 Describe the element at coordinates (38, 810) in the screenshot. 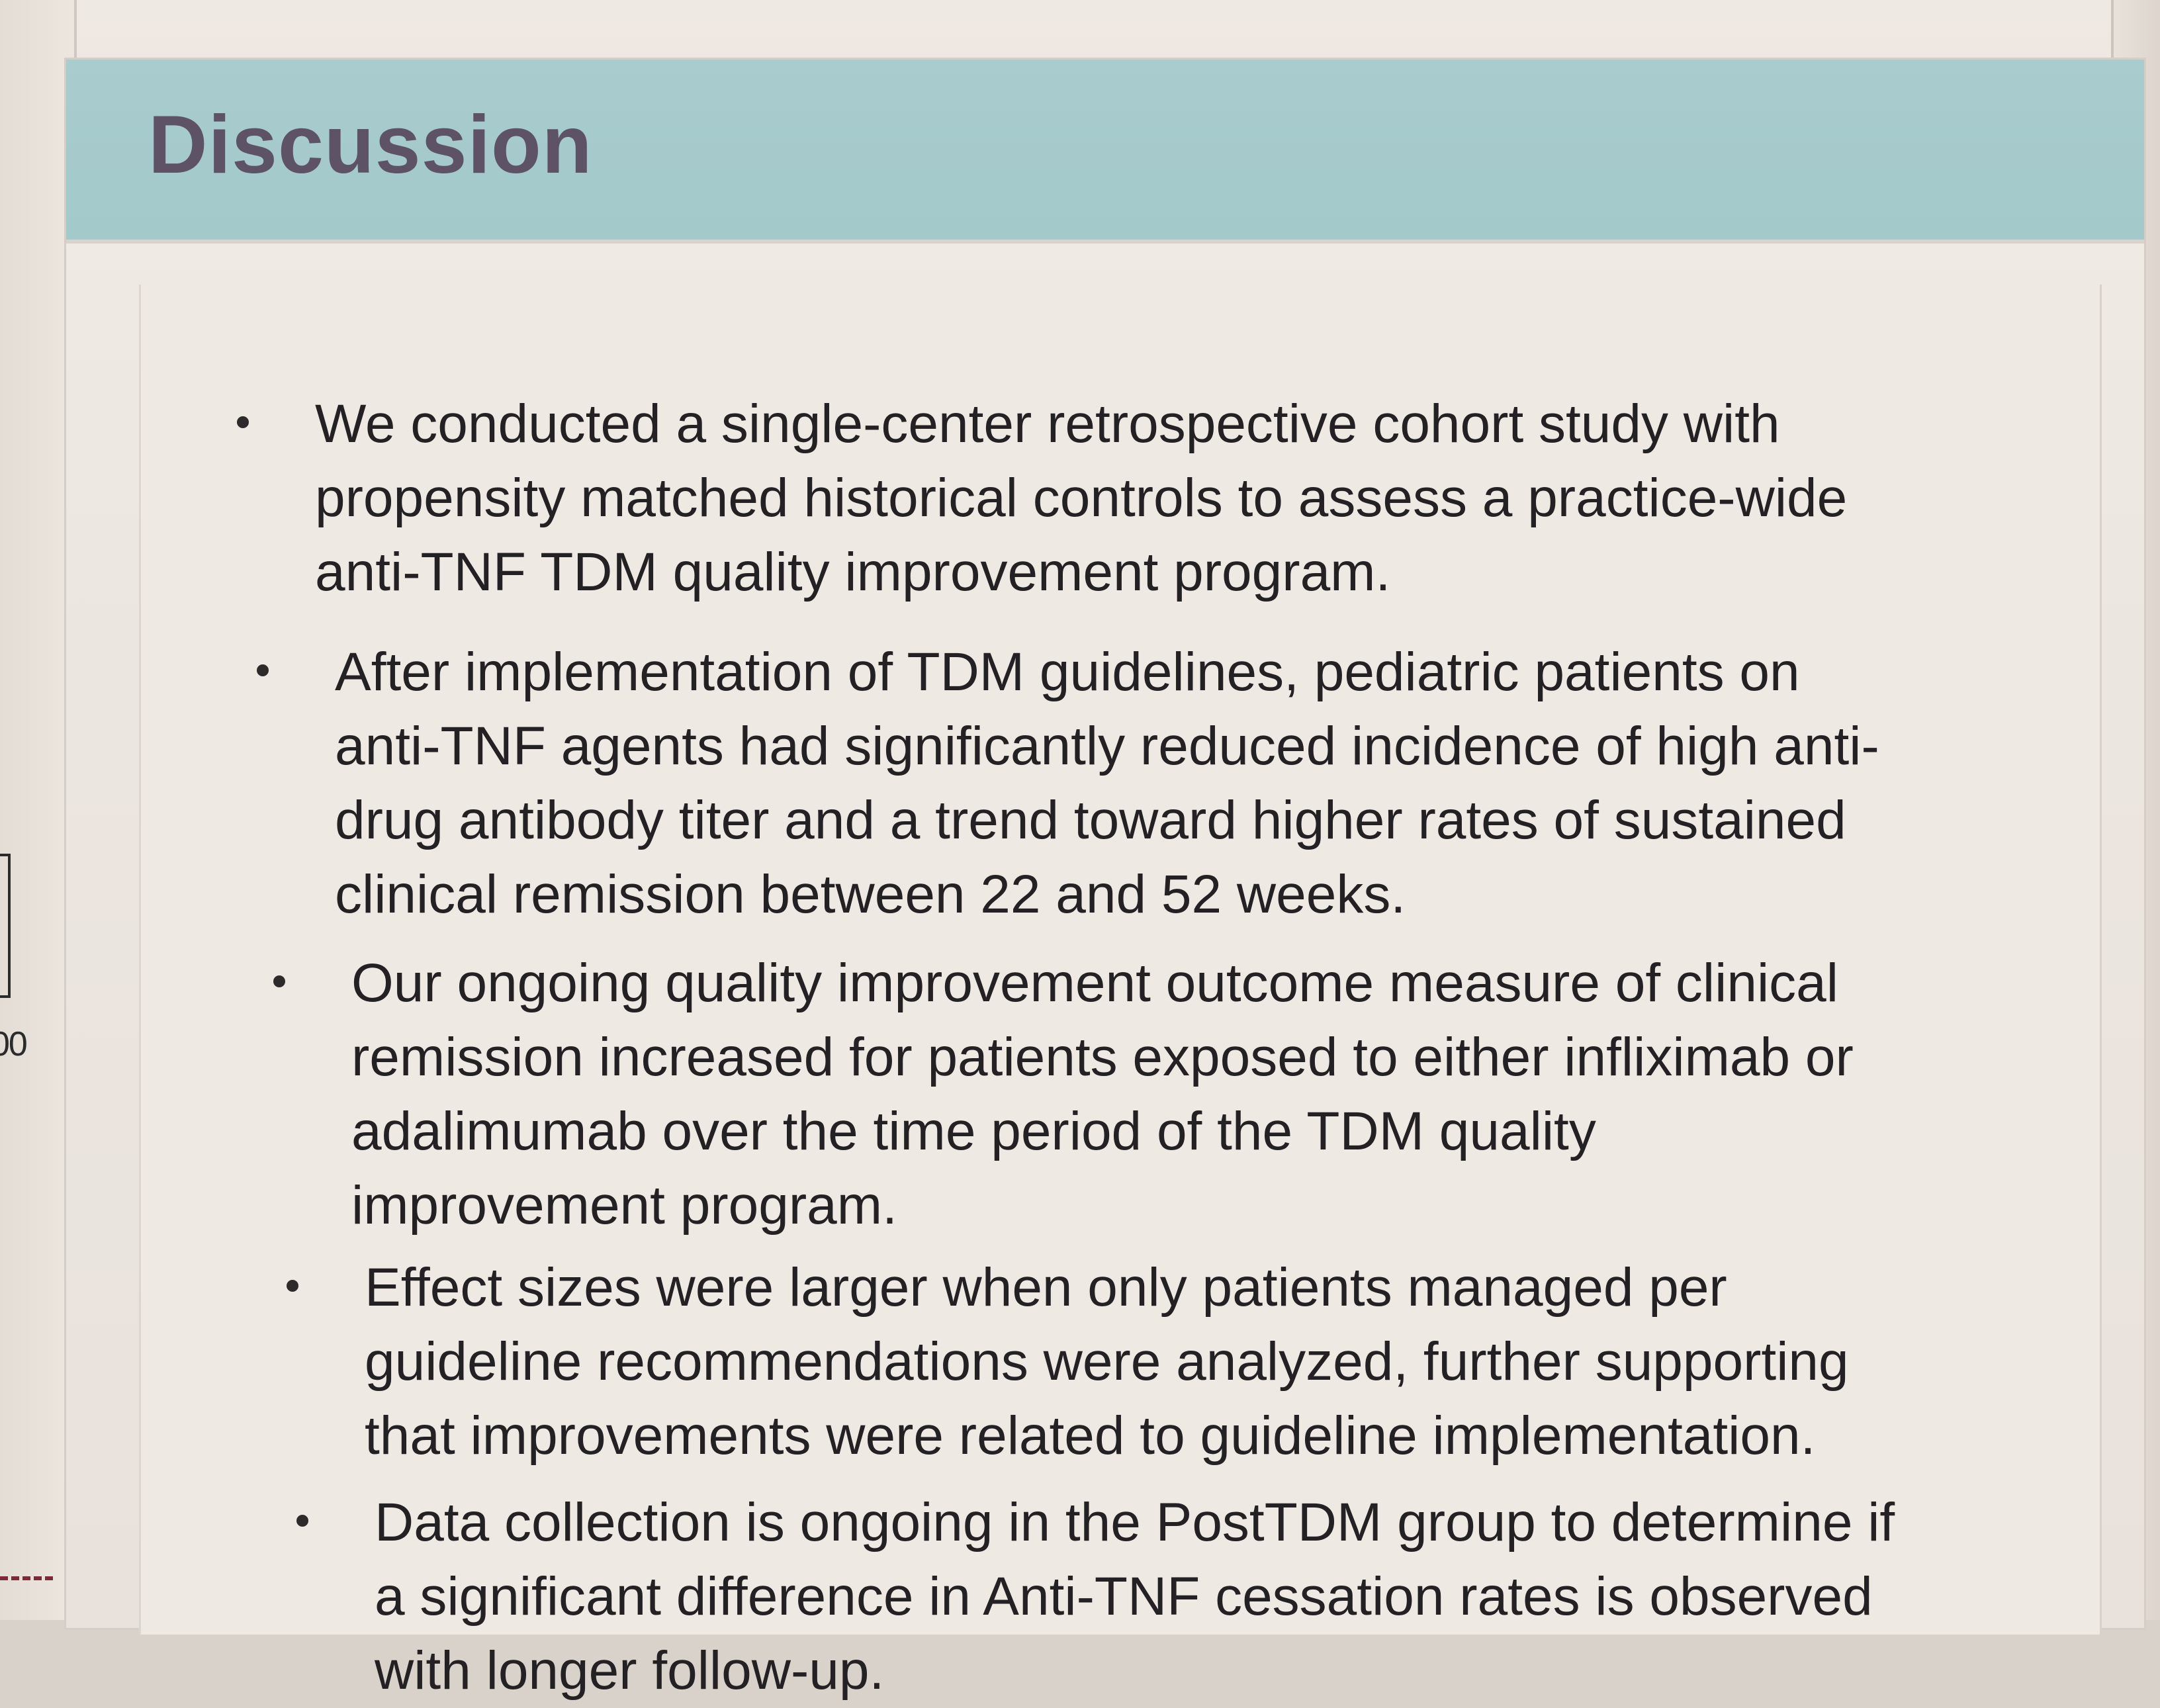

I see `adjacent-poster-panel: 00` at that location.